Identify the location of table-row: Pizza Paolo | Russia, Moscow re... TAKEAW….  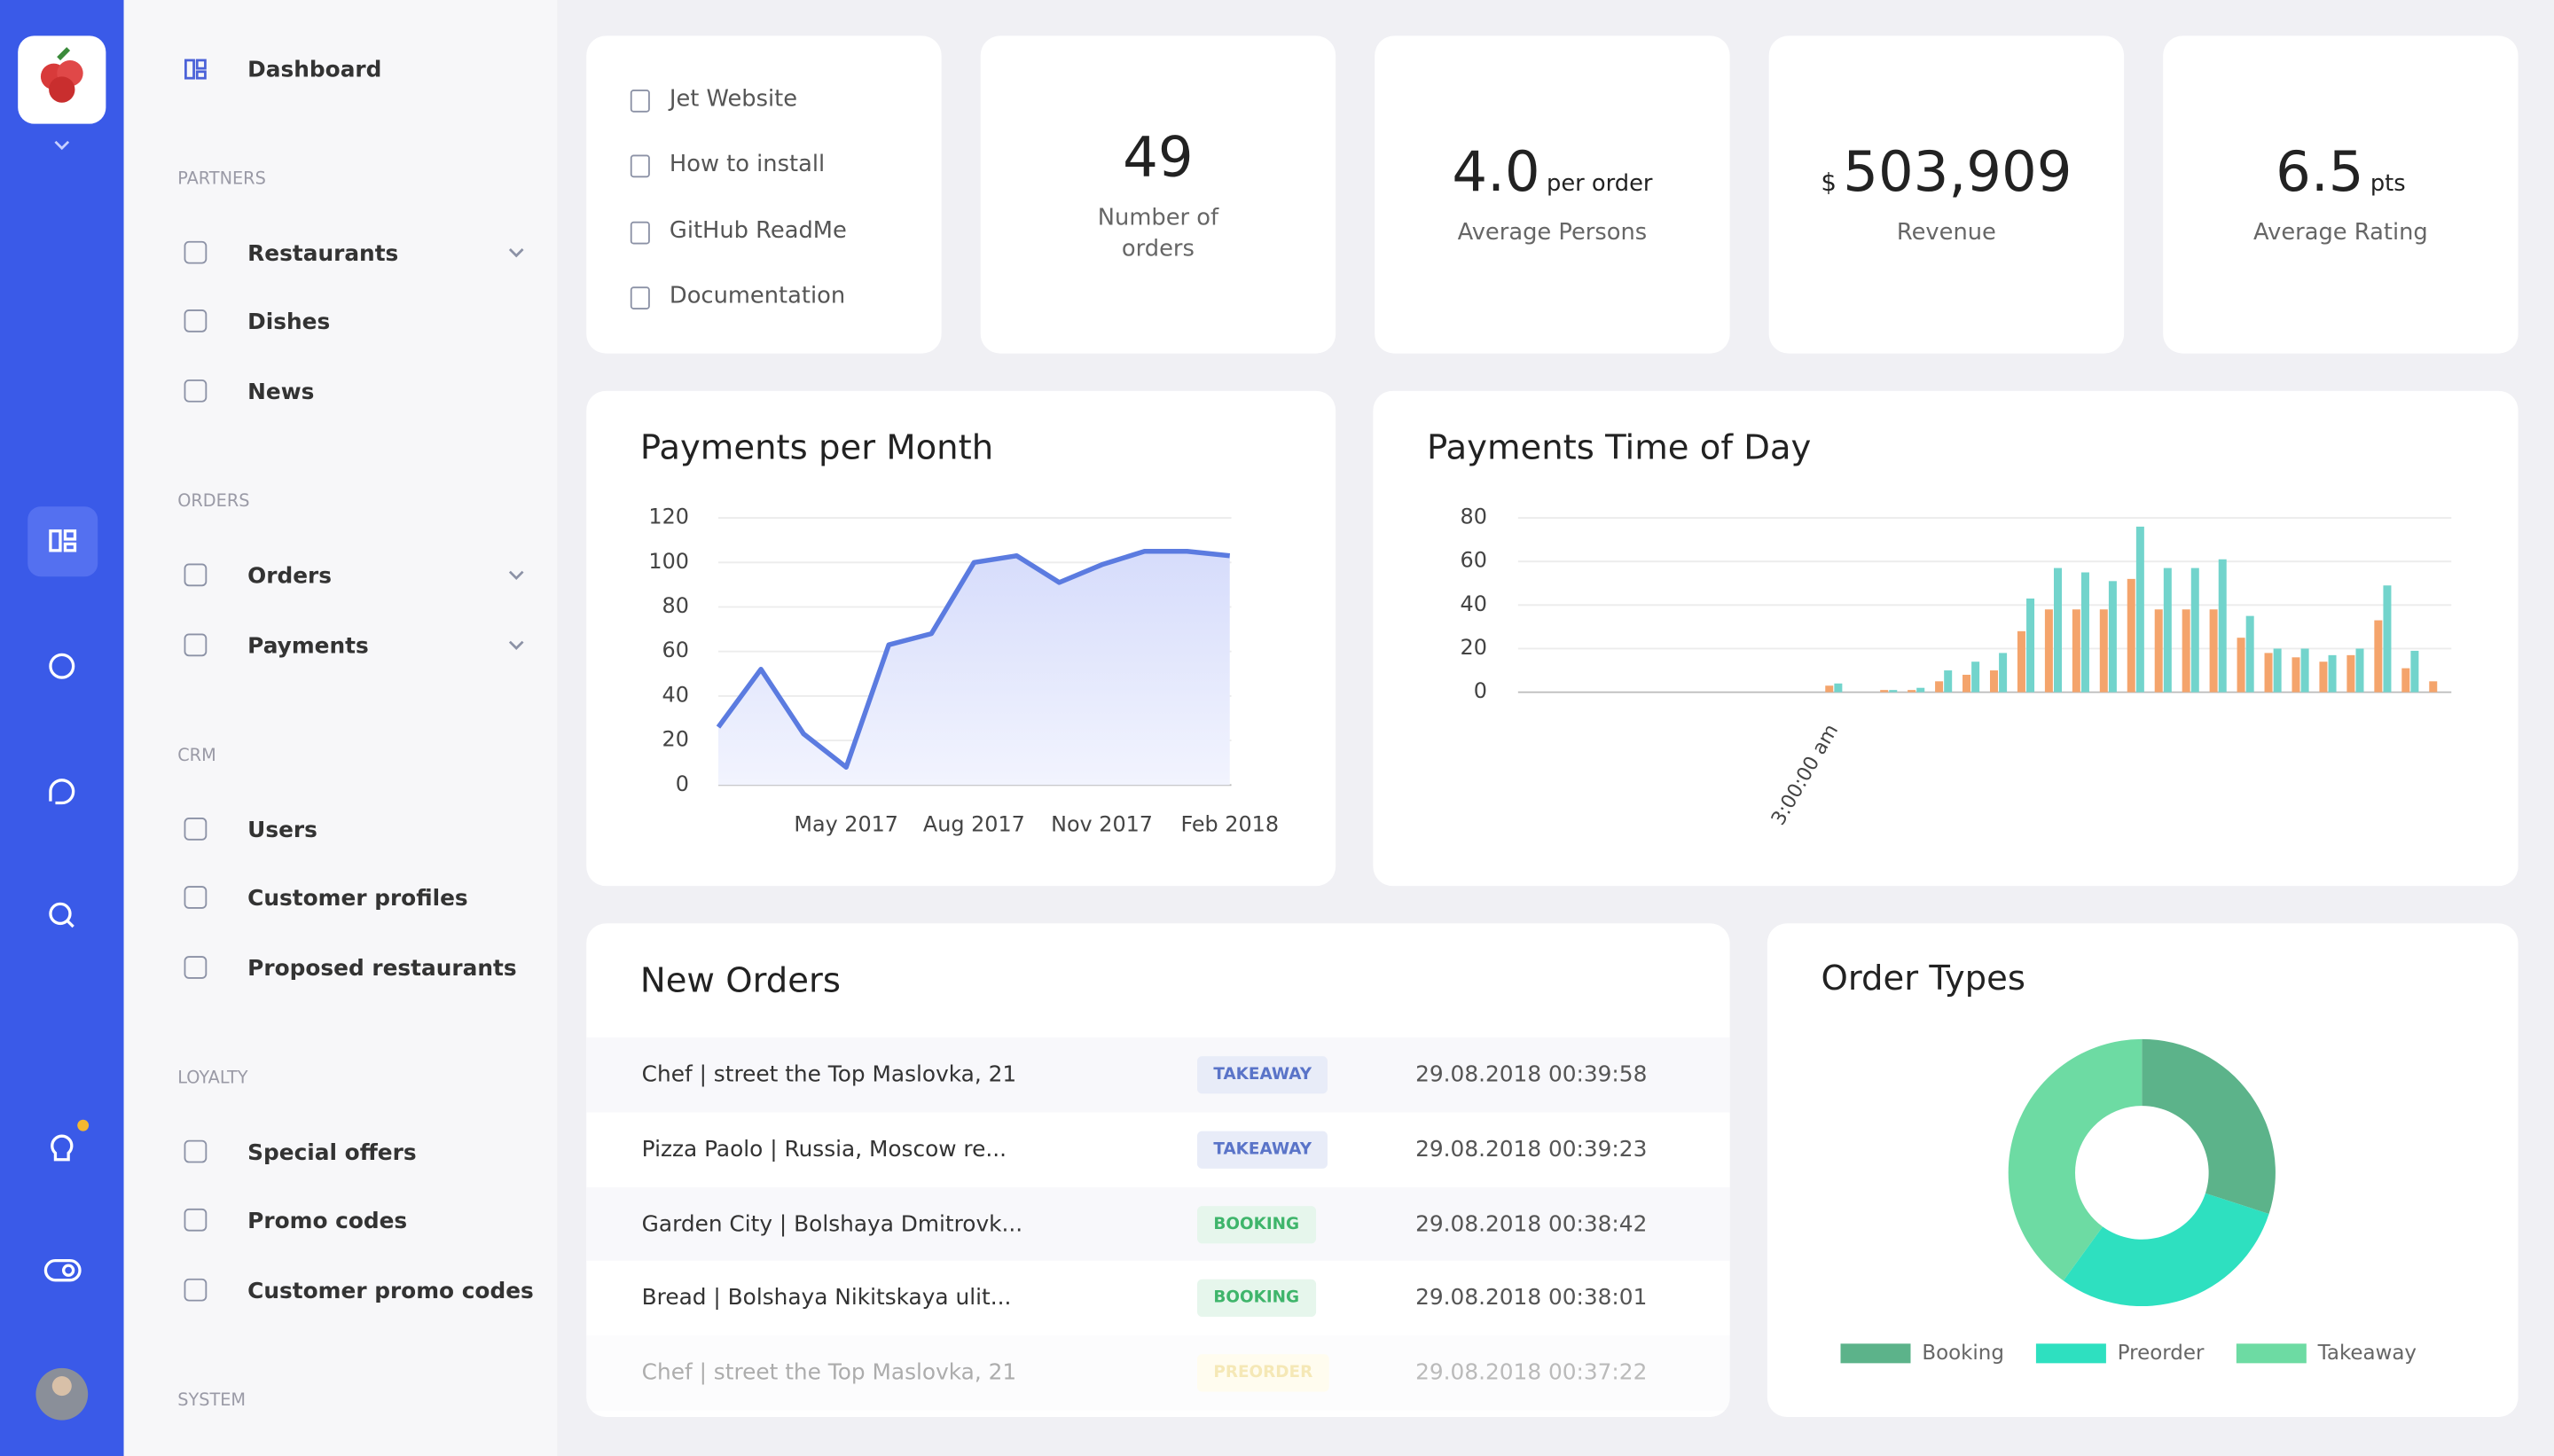
(1158, 1149).